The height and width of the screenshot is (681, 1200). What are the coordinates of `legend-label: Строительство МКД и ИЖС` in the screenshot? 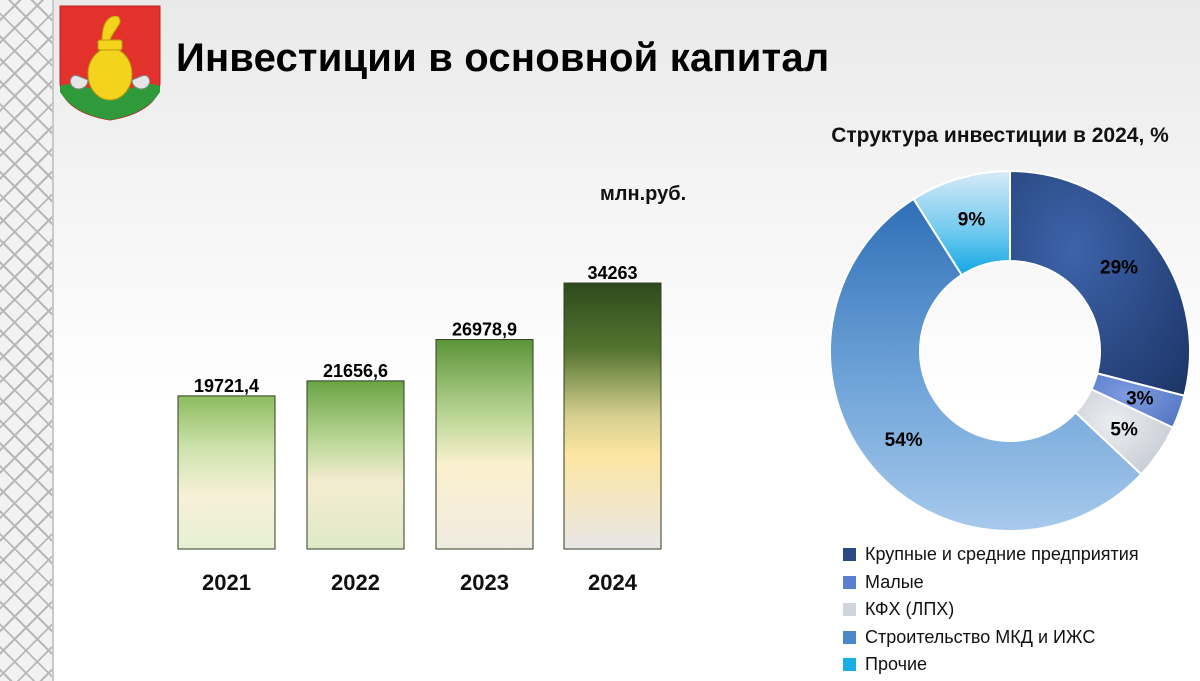 It's located at (980, 636).